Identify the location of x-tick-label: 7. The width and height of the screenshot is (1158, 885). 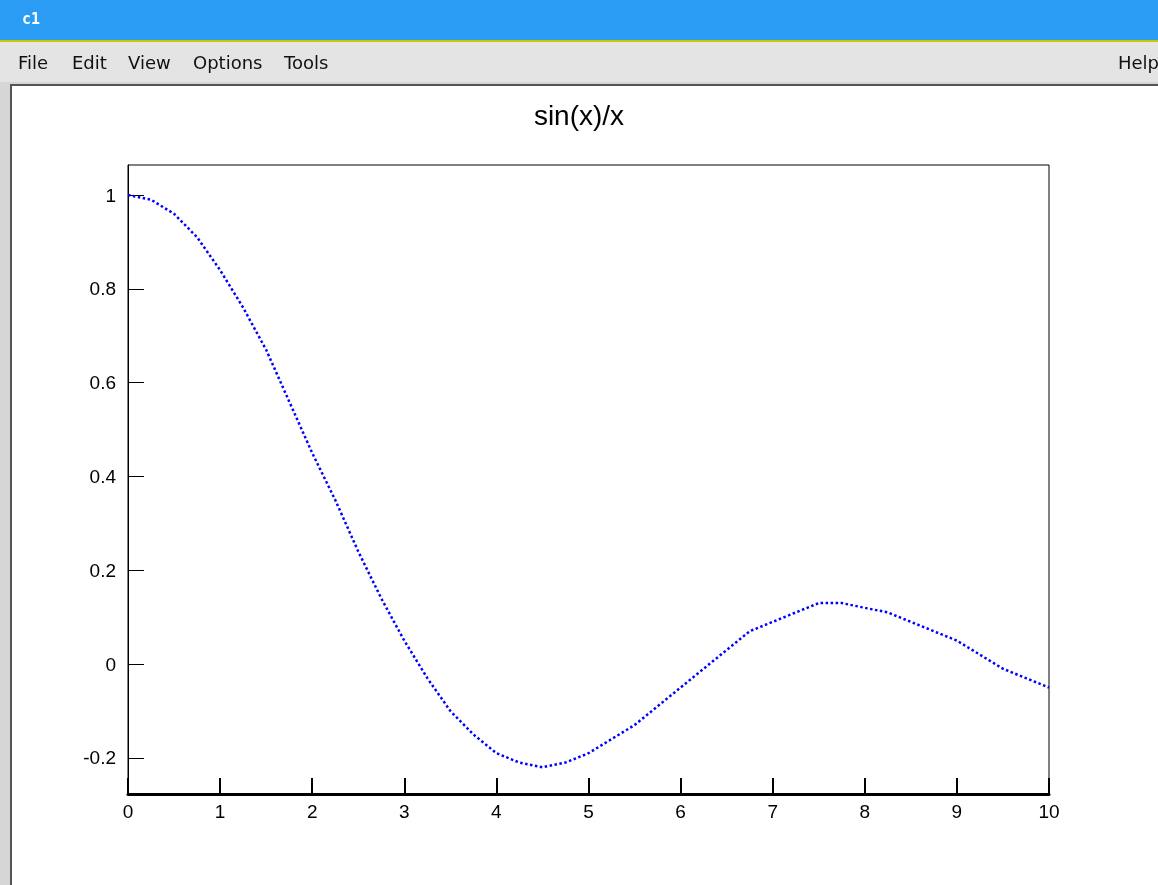
(772, 811).